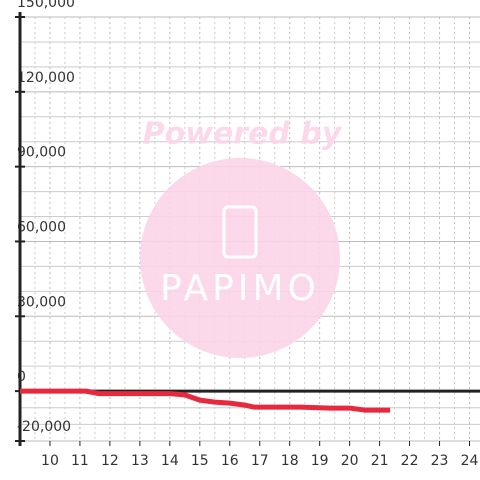  What do you see at coordinates (470, 461) in the screenshot?
I see `x-tick-label: 24` at bounding box center [470, 461].